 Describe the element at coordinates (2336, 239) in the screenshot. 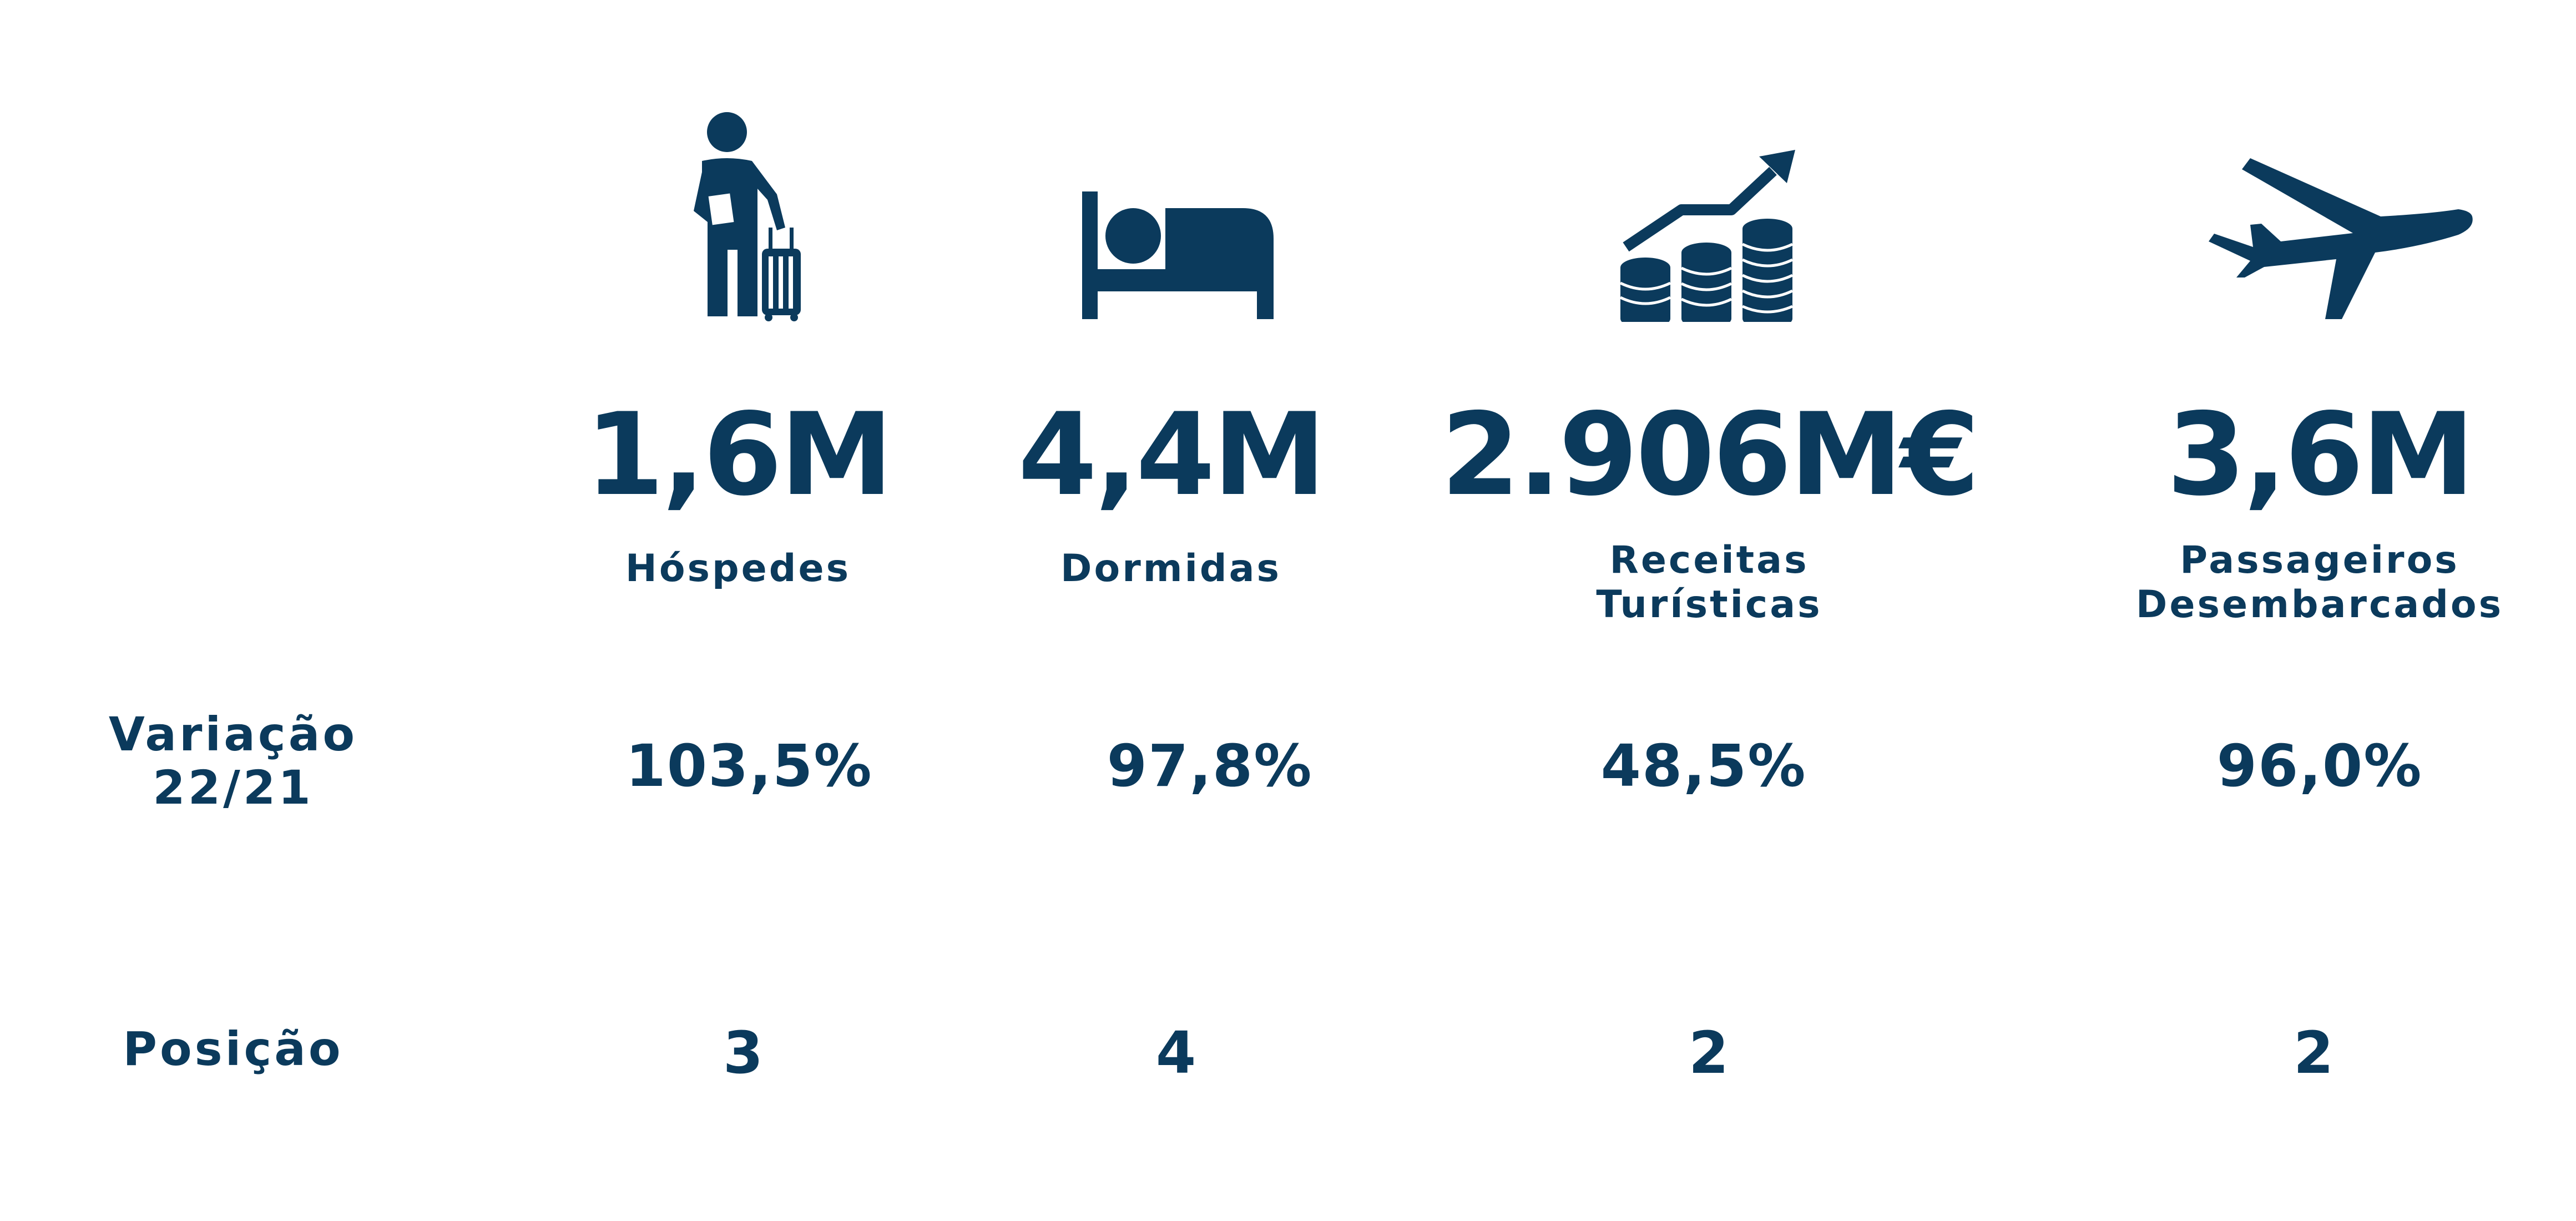

I see `airplane-icon` at that location.